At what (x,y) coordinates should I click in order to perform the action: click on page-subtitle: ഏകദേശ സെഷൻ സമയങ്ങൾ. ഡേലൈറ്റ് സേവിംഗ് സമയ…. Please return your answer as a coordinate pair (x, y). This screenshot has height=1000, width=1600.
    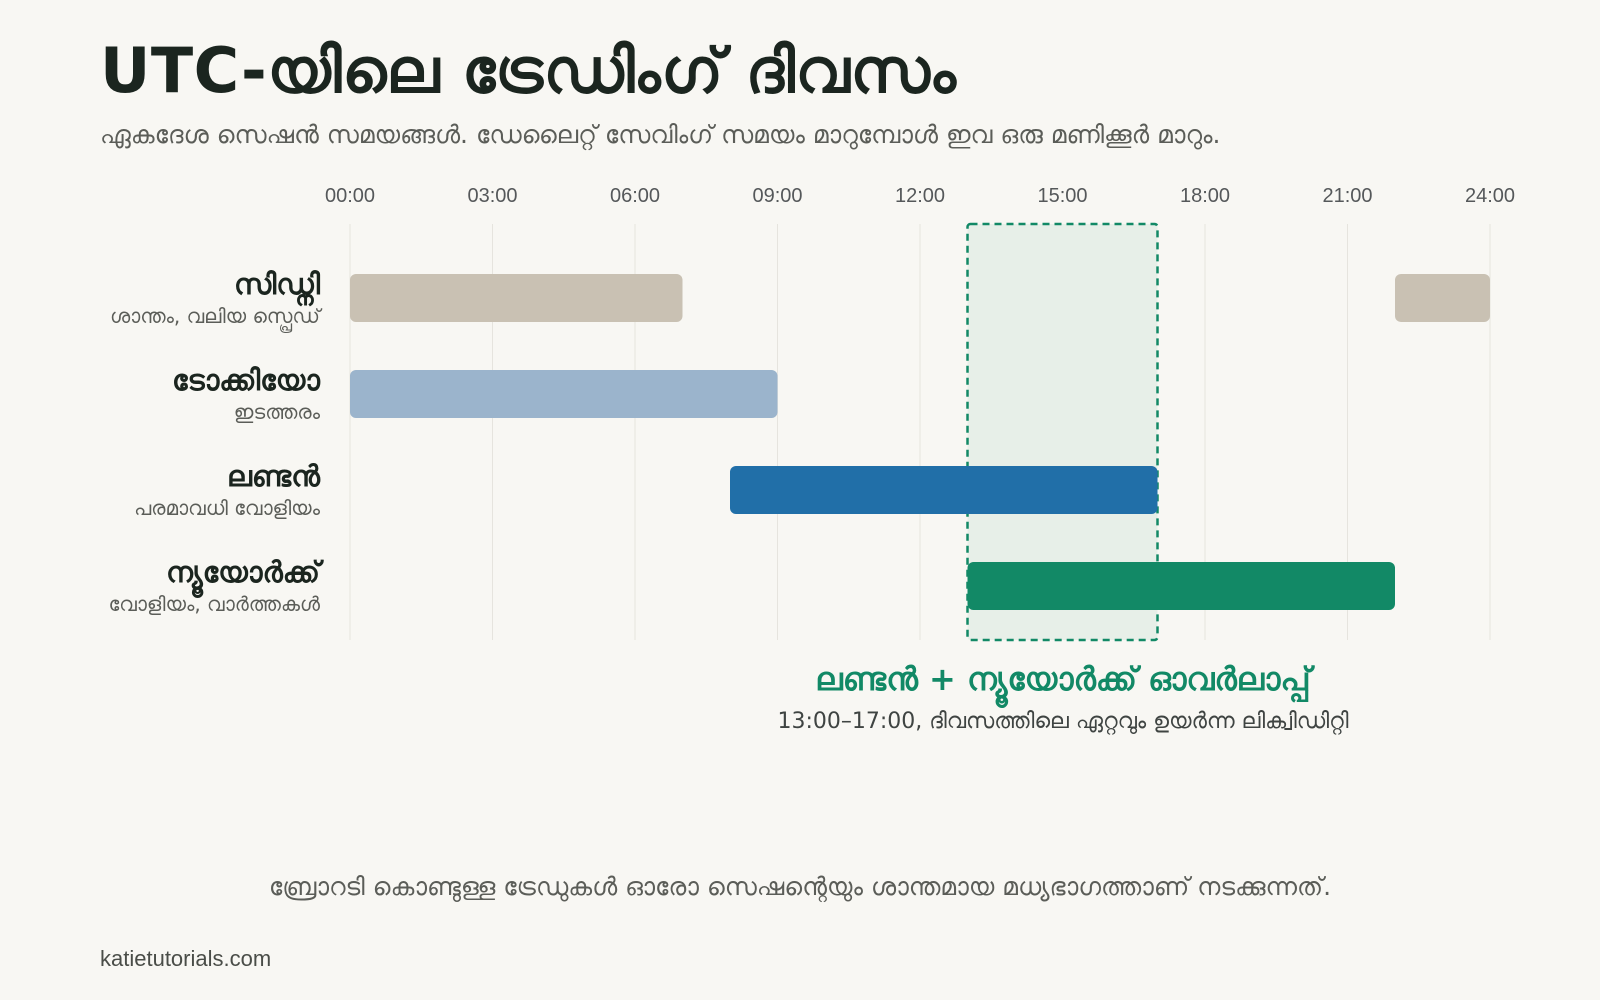
    Looking at the image, I should click on (660, 134).